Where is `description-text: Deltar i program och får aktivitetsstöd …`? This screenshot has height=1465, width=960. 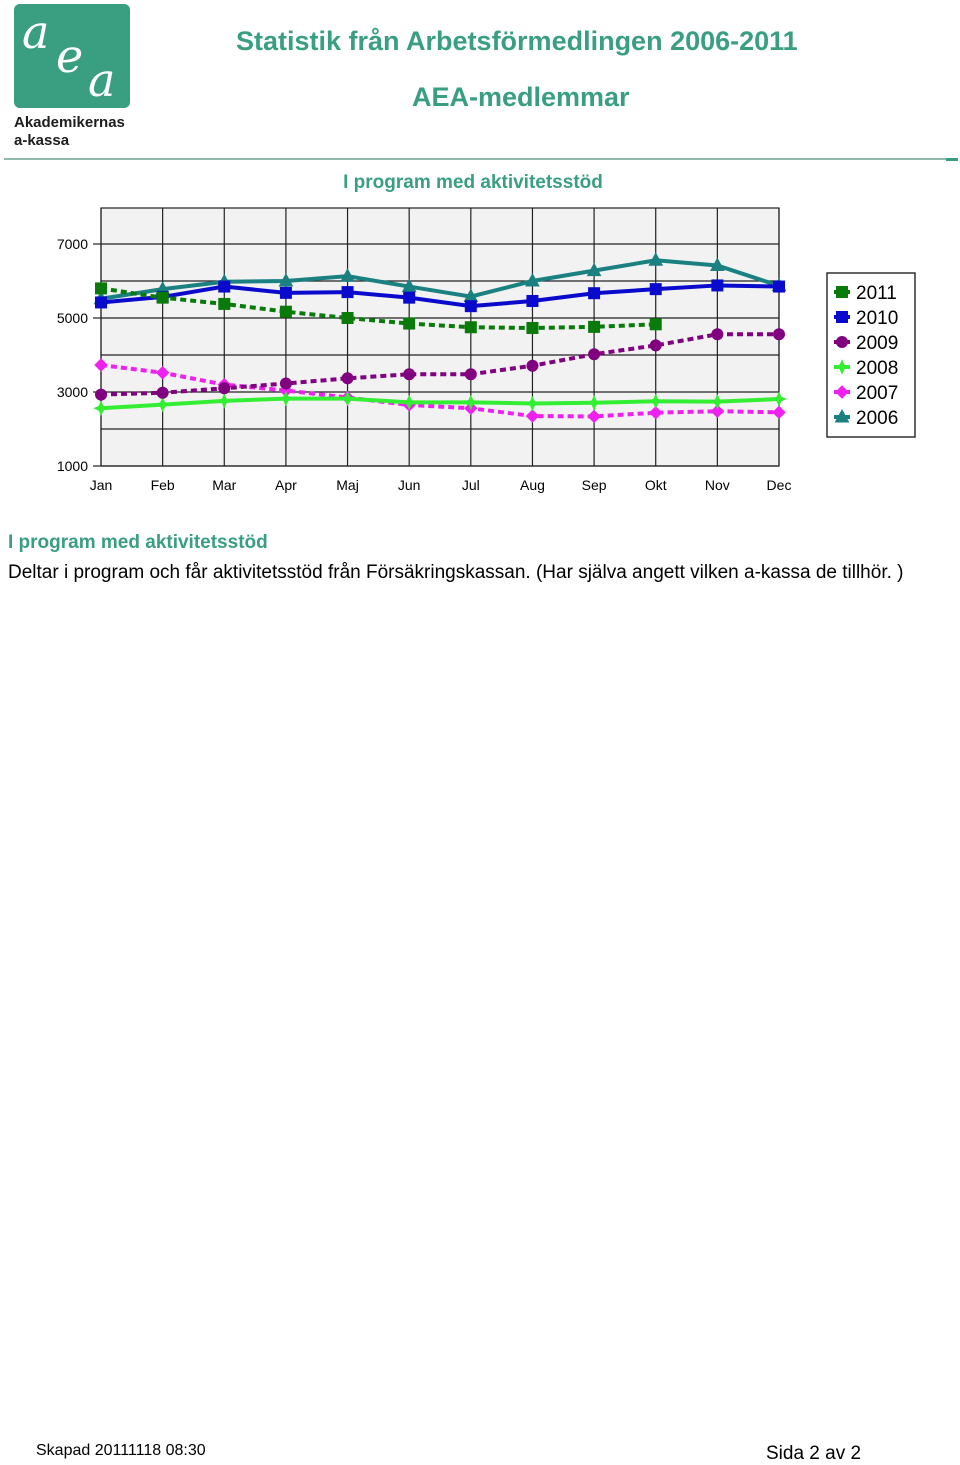 description-text: Deltar i program och får aktivitetsstöd … is located at coordinates (456, 572).